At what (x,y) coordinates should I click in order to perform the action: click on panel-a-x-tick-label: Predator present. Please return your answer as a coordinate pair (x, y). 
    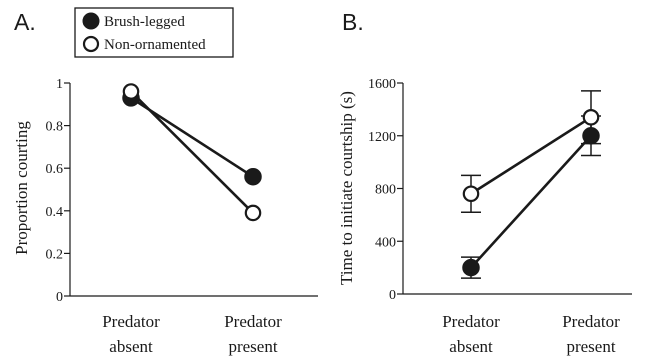
    Looking at the image, I should click on (253, 334).